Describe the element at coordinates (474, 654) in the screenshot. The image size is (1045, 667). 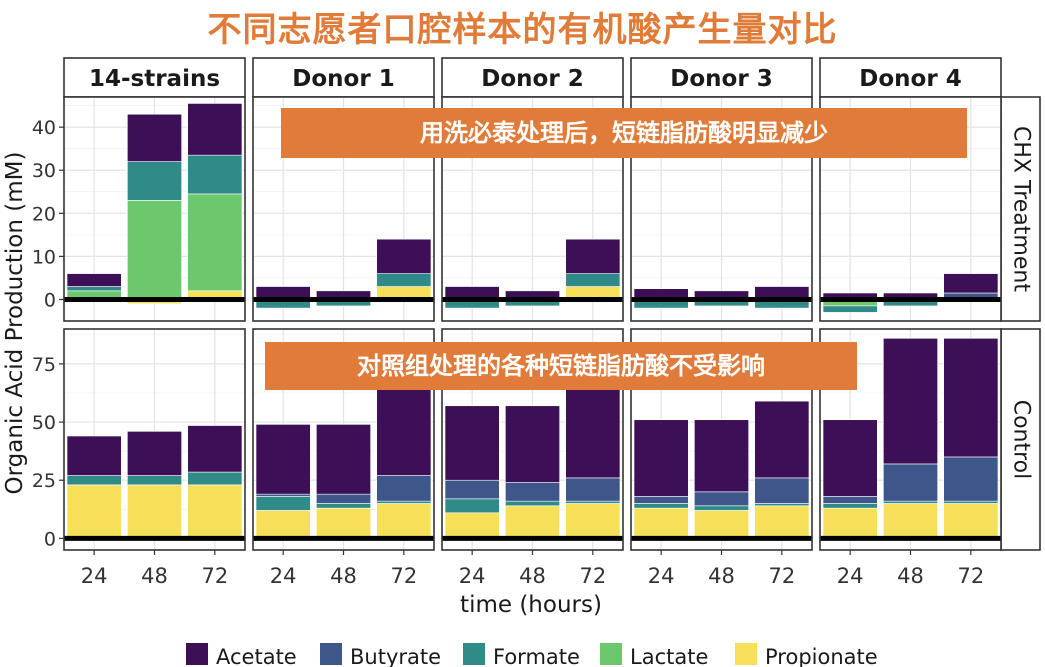
I see `legend-swatch-formate` at that location.